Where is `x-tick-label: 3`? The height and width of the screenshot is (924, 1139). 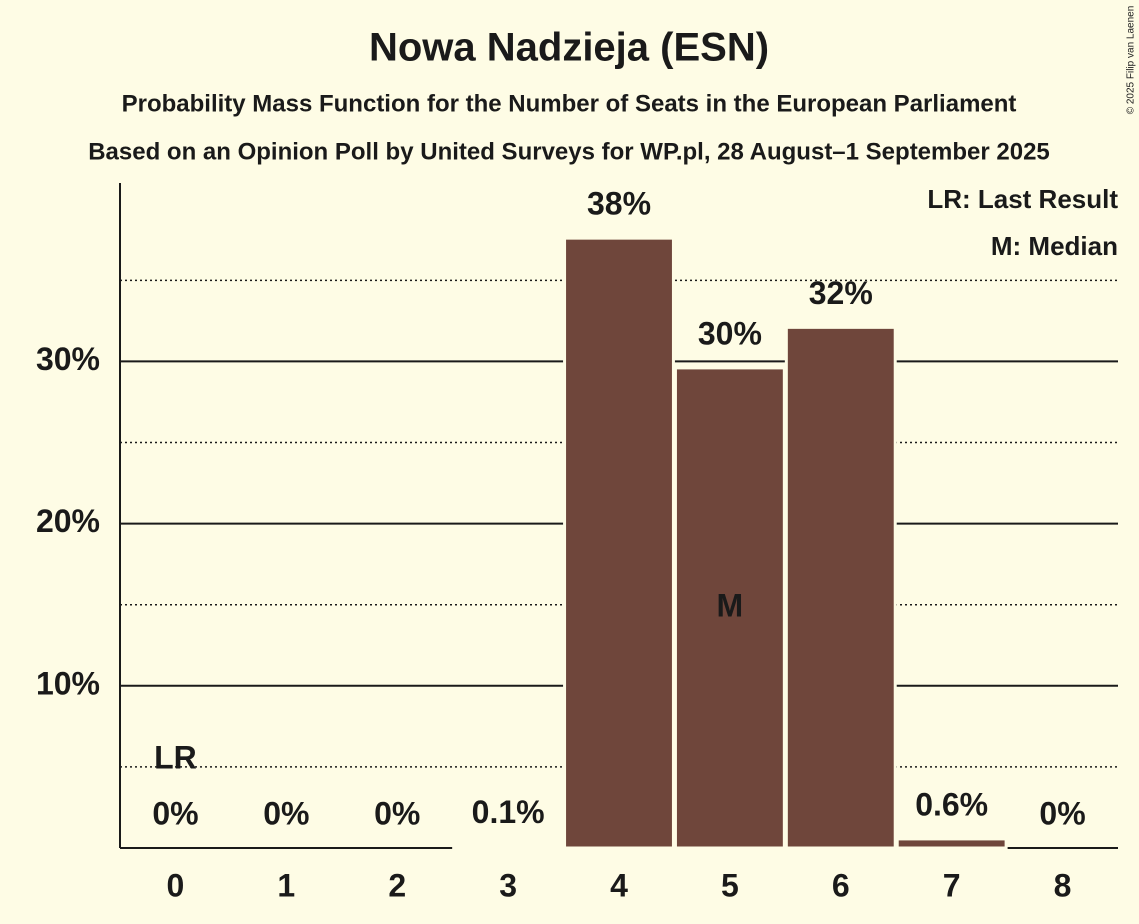
x-tick-label: 3 is located at coordinates (508, 885).